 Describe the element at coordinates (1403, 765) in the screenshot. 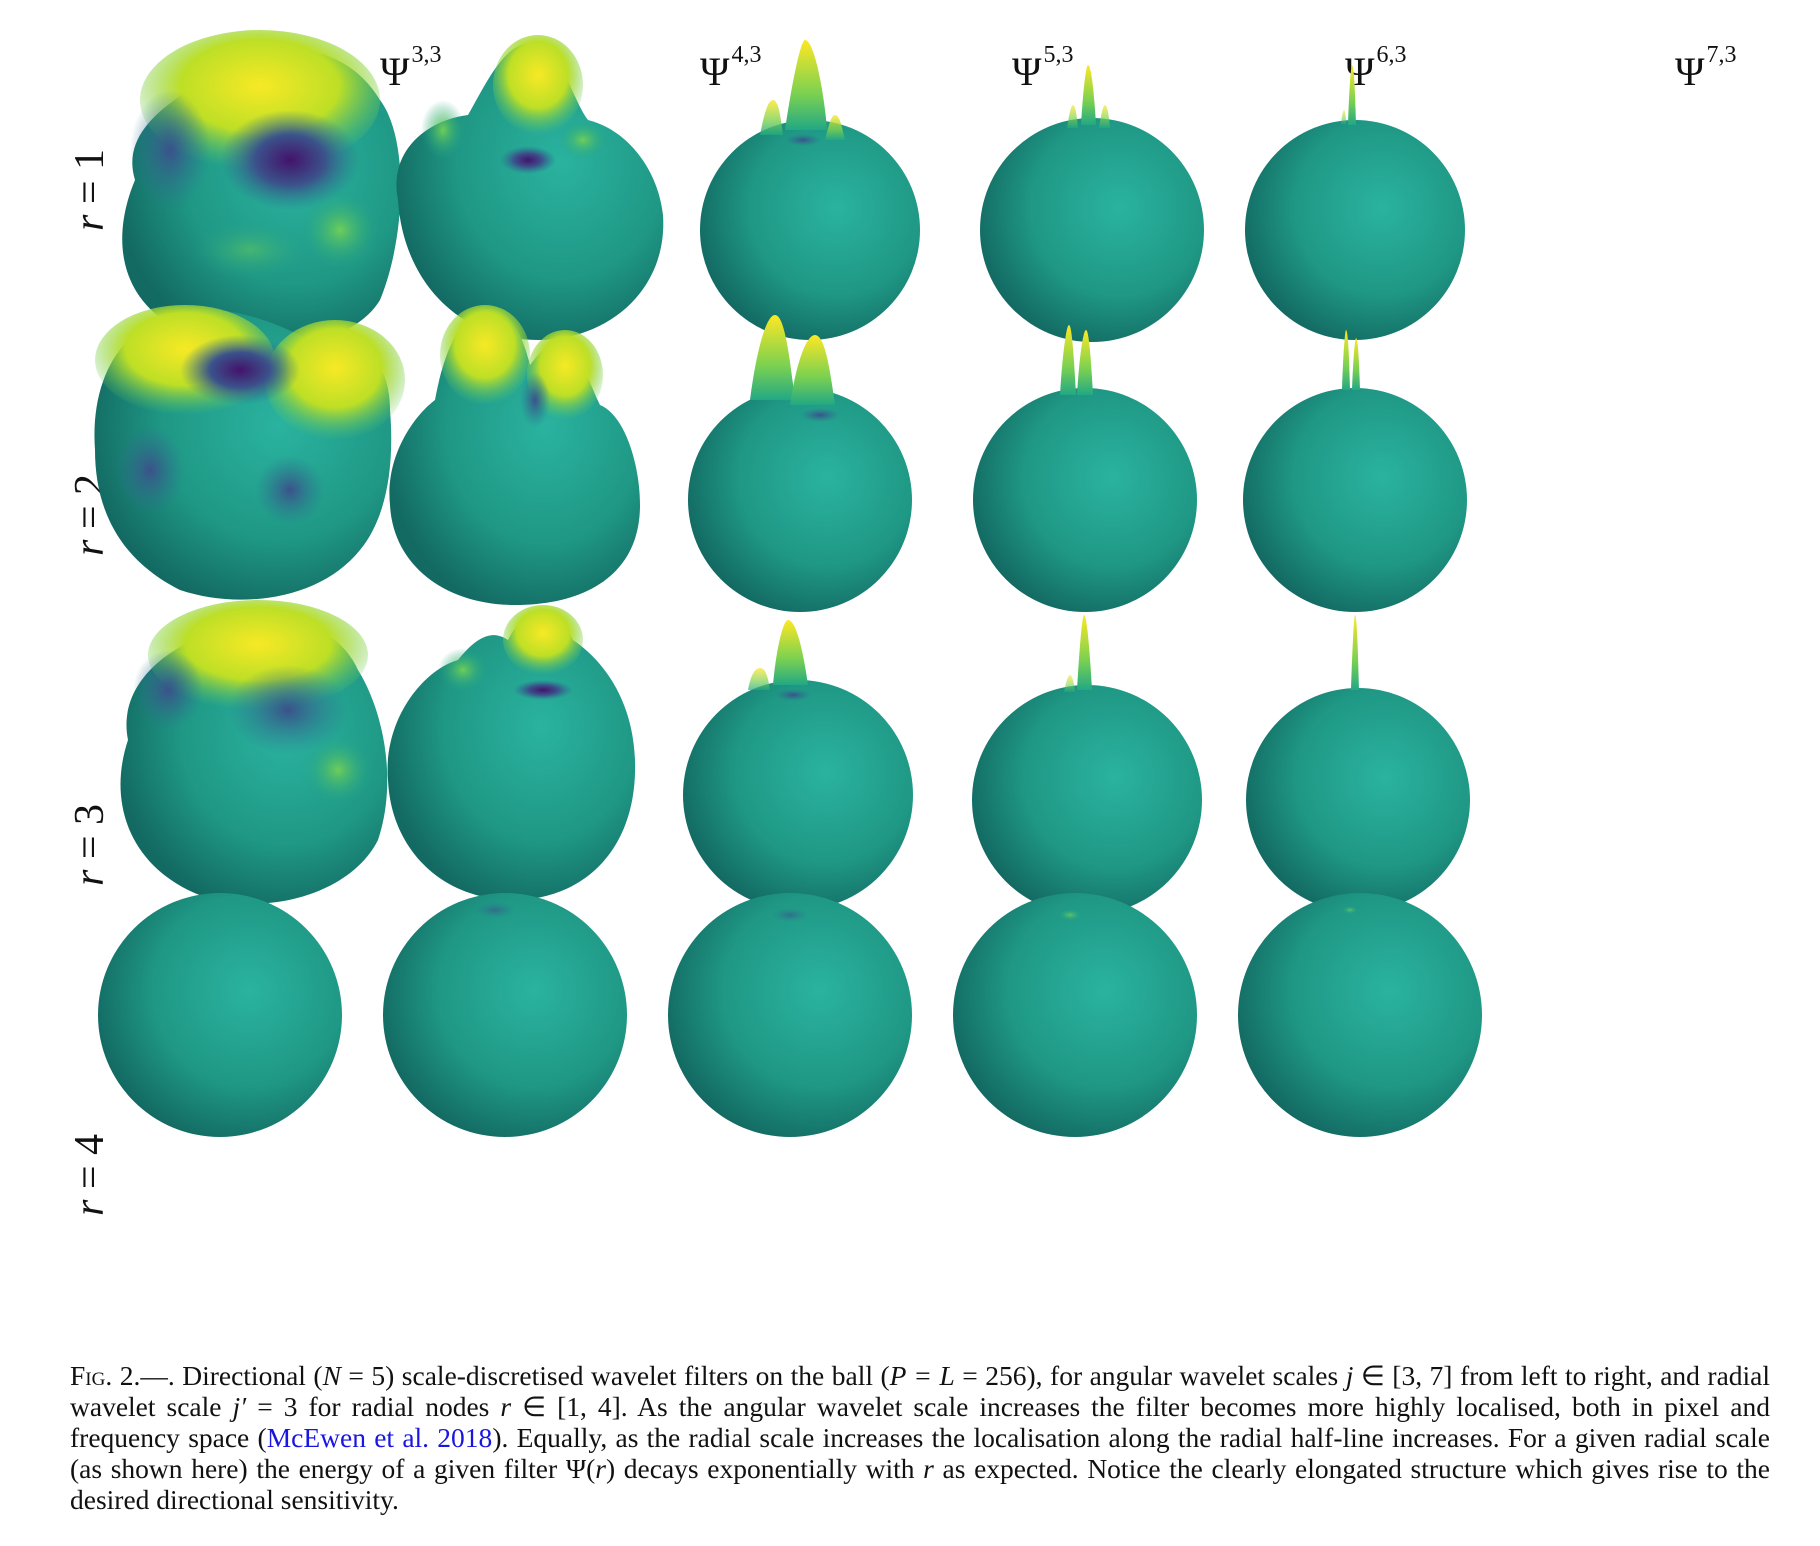

I see `filter-surface-r3-j7` at that location.